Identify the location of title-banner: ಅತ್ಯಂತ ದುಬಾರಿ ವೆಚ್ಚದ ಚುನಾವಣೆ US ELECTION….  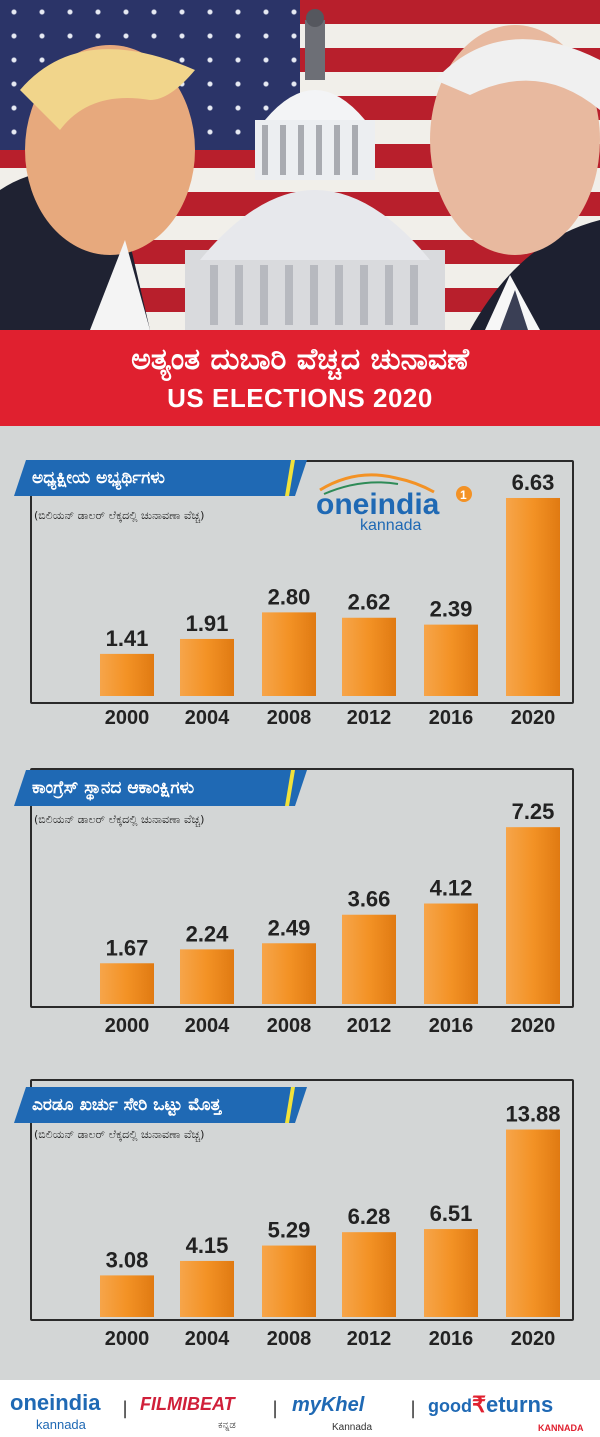
(300, 378).